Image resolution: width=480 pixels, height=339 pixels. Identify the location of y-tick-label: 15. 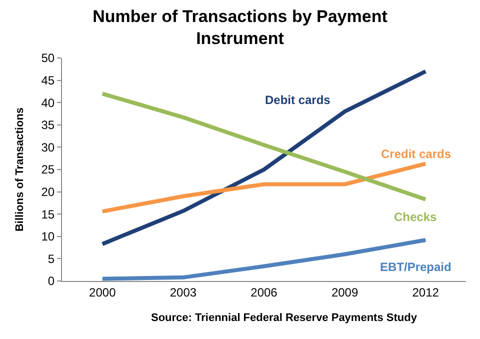
(48, 214).